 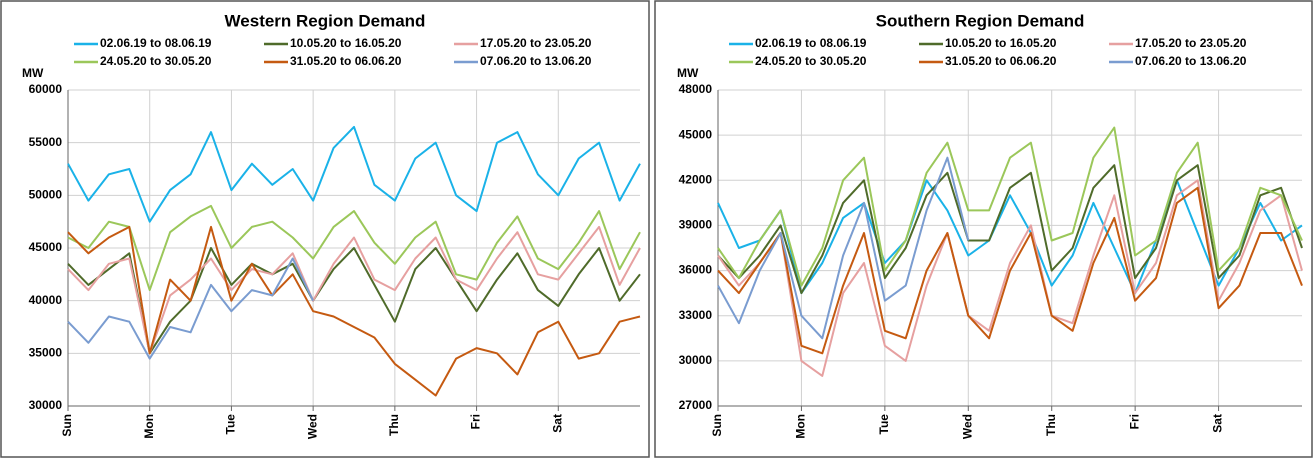 What do you see at coordinates (46, 89) in the screenshot?
I see `y-tick-label: 60000` at bounding box center [46, 89].